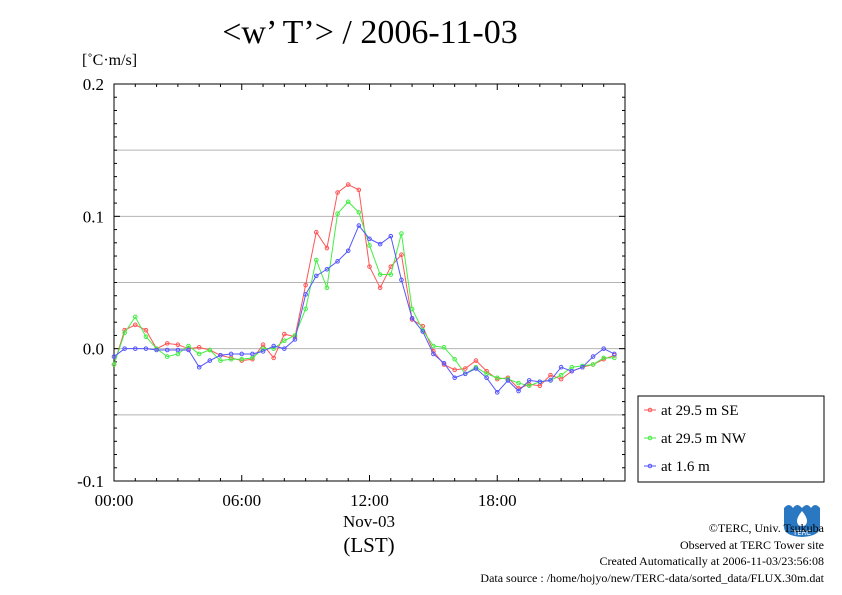 The width and height of the screenshot is (842, 595). I want to click on legend: at 29.5 m SE at 29.5 m NW at 1.6 m, so click(731, 439).